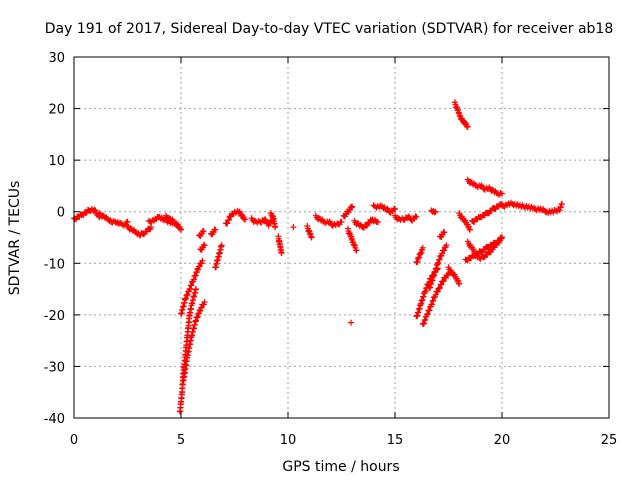 Image resolution: width=640 pixels, height=480 pixels. Describe the element at coordinates (340, 467) in the screenshot. I see `x-axis-label: GPS time / hours` at that location.